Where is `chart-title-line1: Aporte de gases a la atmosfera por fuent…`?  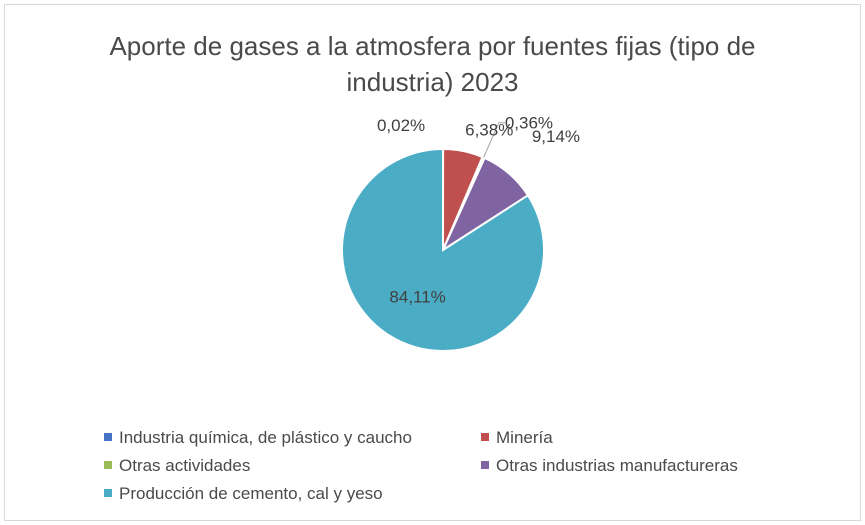 chart-title-line1: Aporte de gases a la atmosfera por fuent… is located at coordinates (432, 46).